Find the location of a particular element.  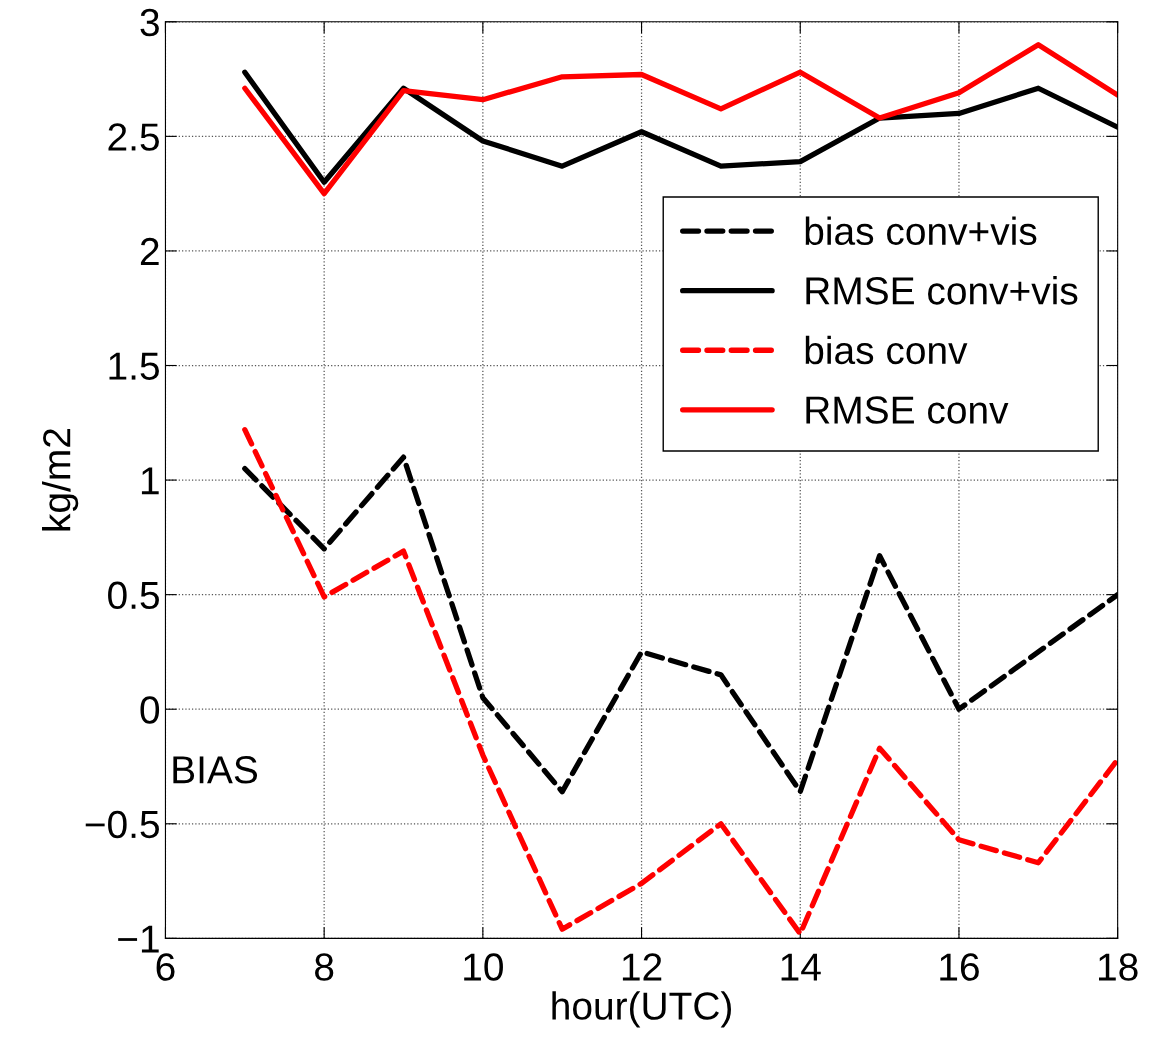

x-tick-label: 14 is located at coordinates (801, 967).